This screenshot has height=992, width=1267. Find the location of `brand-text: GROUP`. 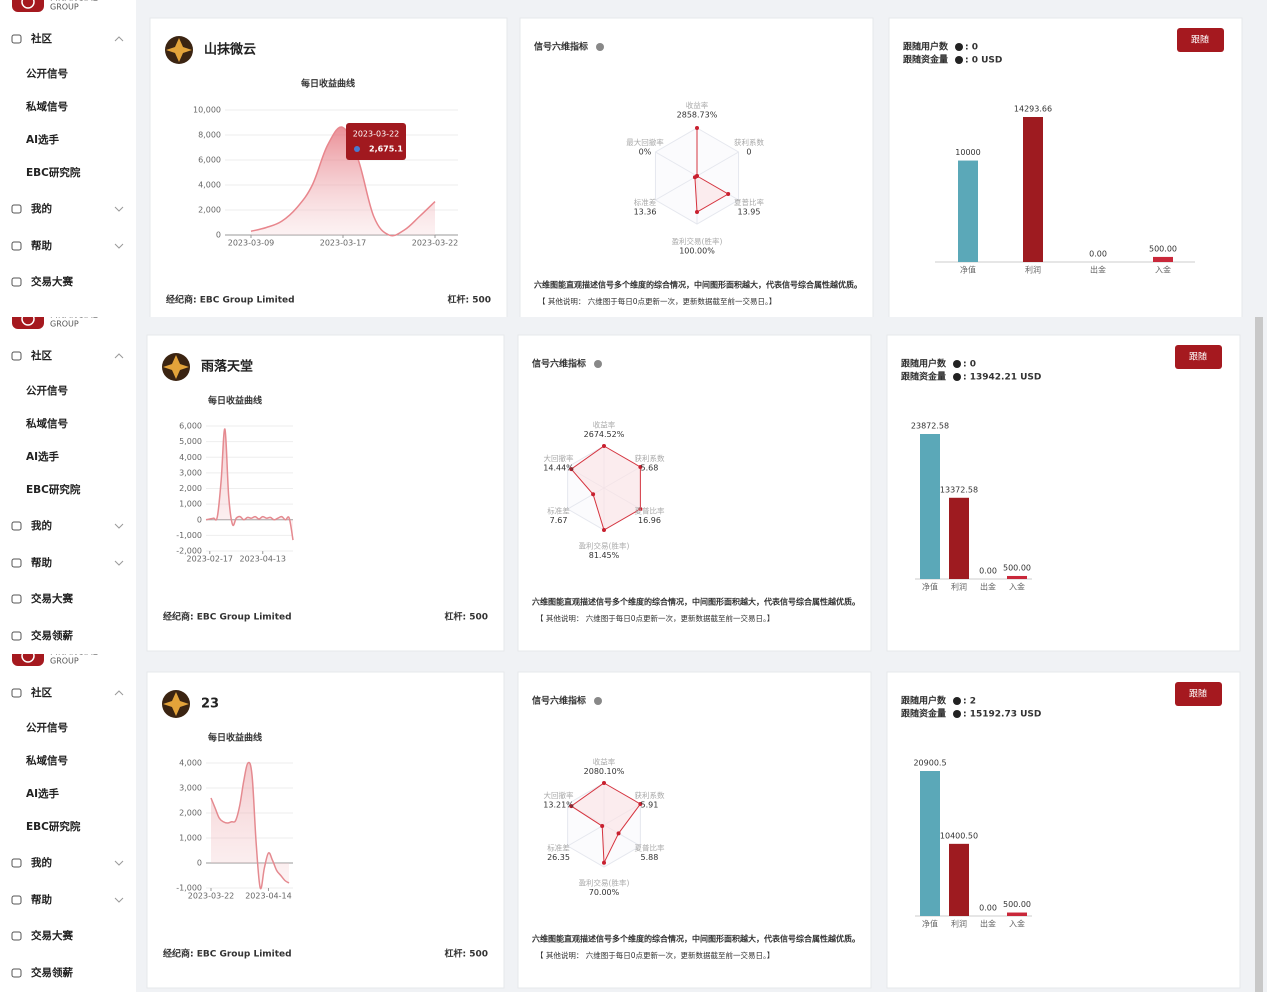

brand-text: GROUP is located at coordinates (64, 7).